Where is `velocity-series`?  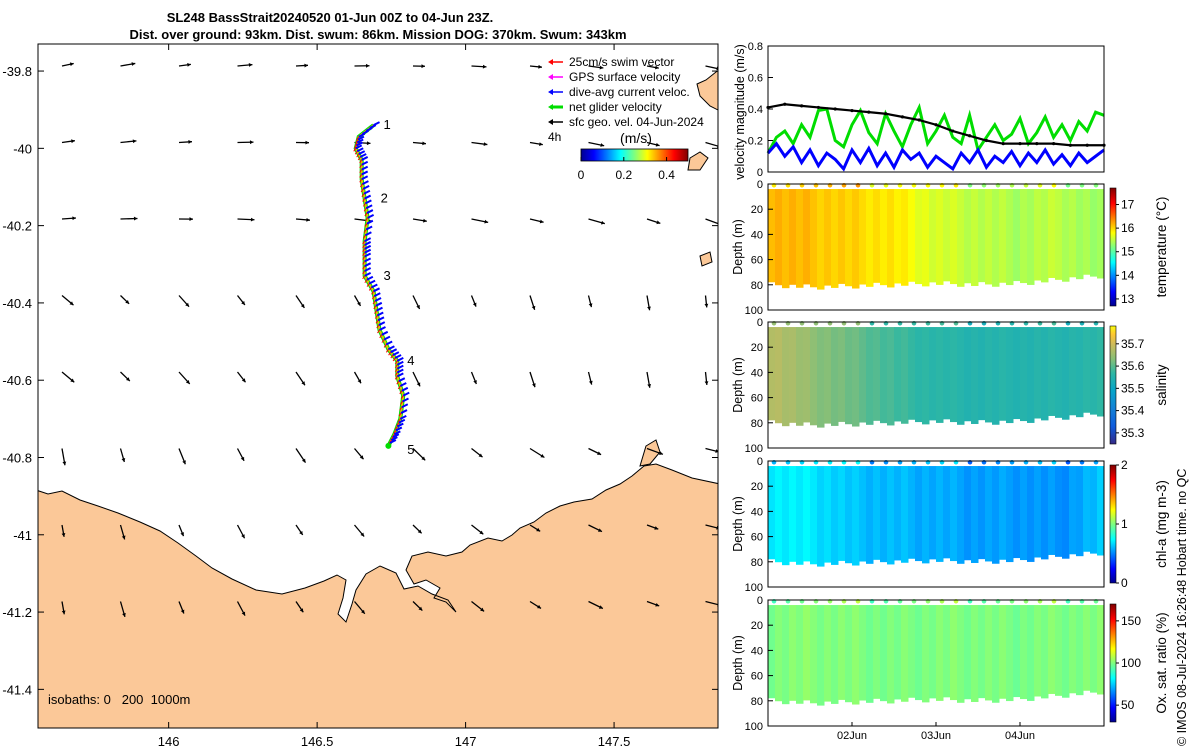
velocity-series is located at coordinates (936, 137).